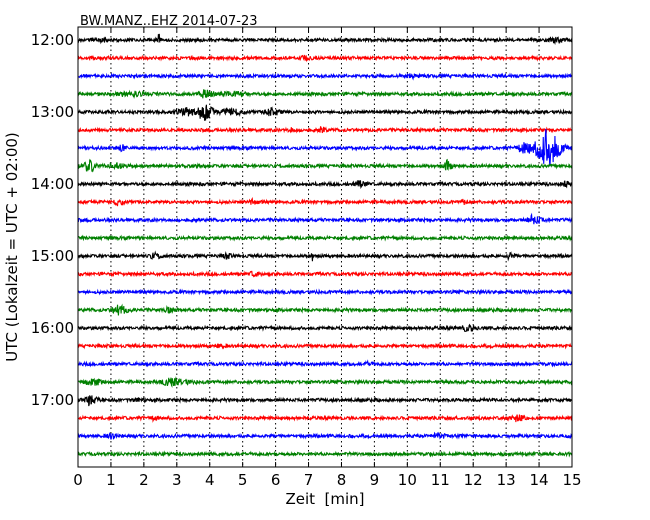  I want to click on x-tick-label: 8, so click(342, 480).